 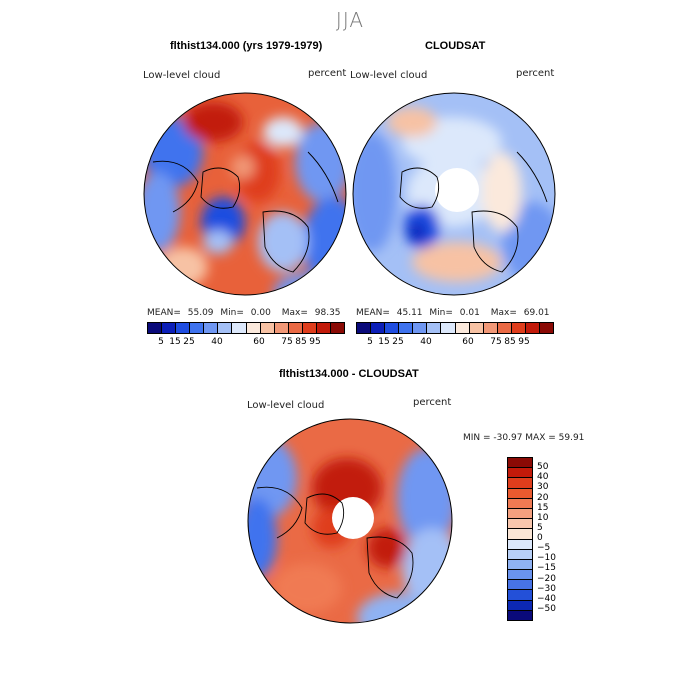 I want to click on colorbar-left, so click(x=246, y=328).